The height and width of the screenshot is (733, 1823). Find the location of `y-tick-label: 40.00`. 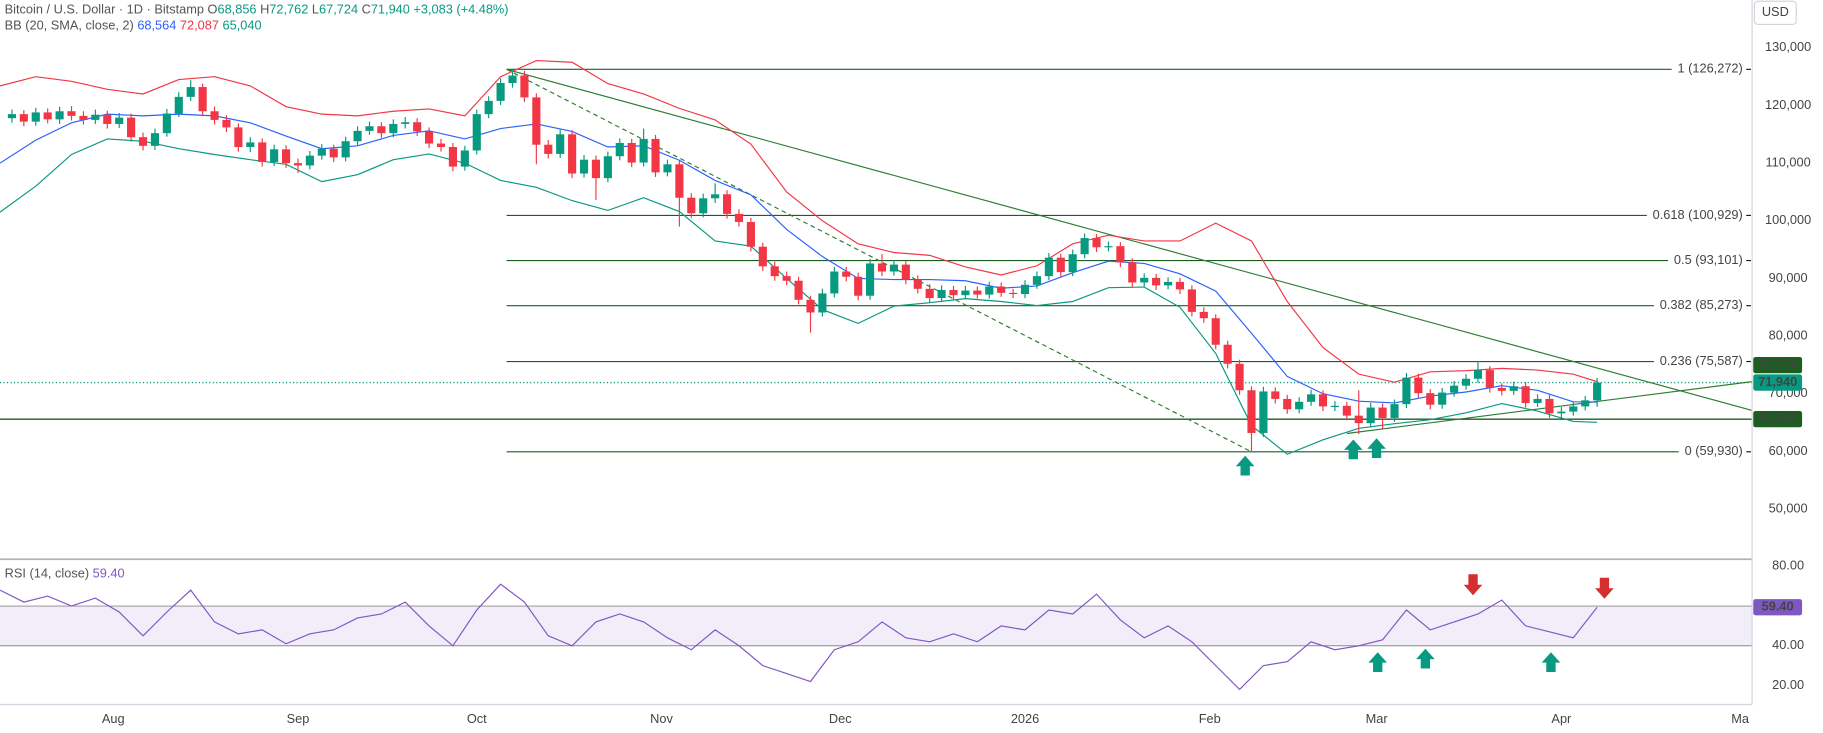

y-tick-label: 40.00 is located at coordinates (1788, 644).